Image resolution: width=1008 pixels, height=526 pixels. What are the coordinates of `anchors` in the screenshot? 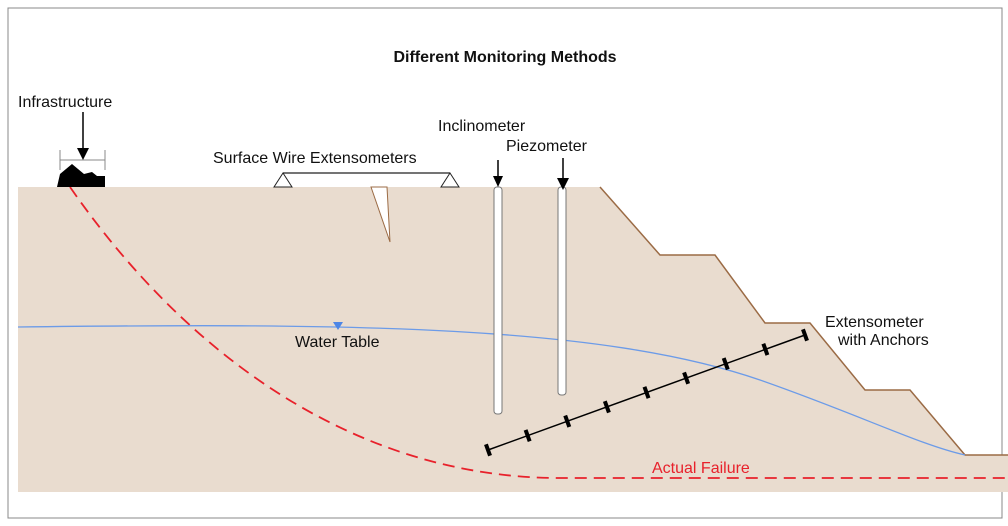 It's located at (646, 392).